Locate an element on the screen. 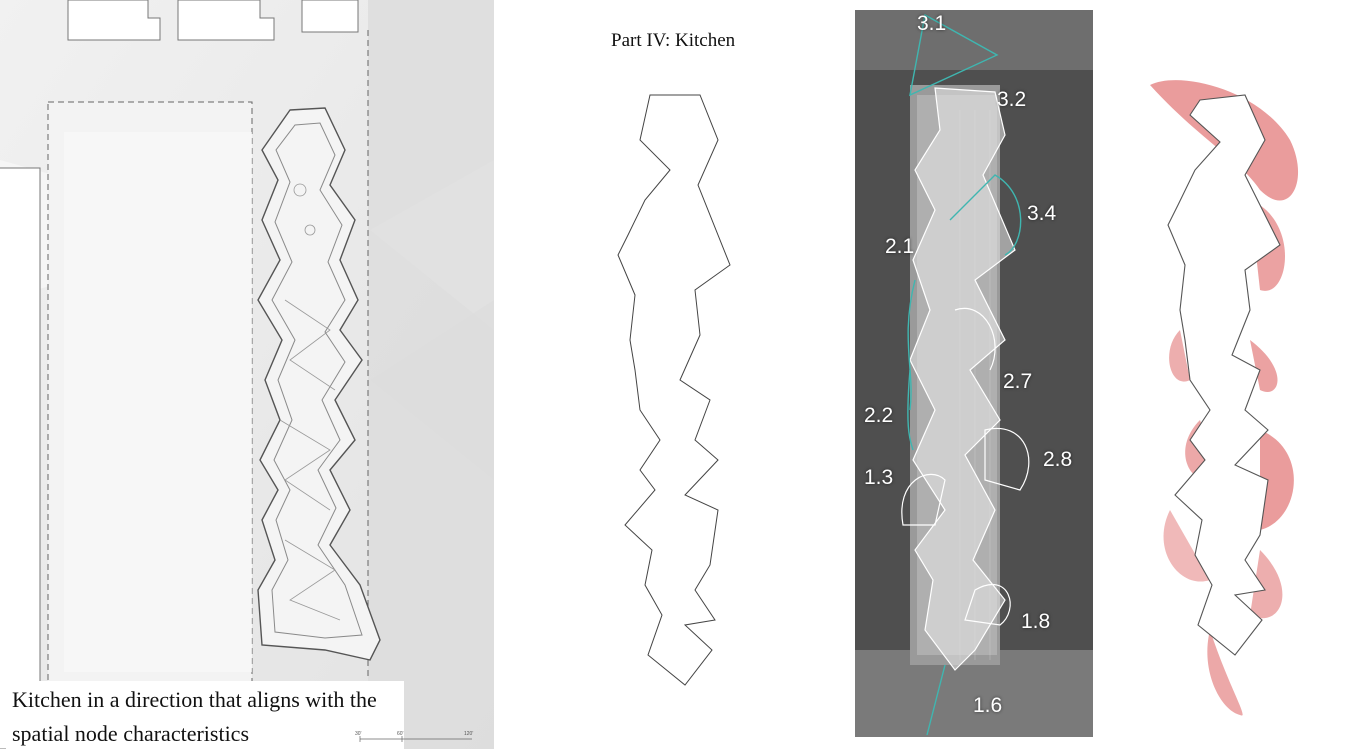 The width and height of the screenshot is (1354, 749). node-label: 2.7 is located at coordinates (1018, 381).